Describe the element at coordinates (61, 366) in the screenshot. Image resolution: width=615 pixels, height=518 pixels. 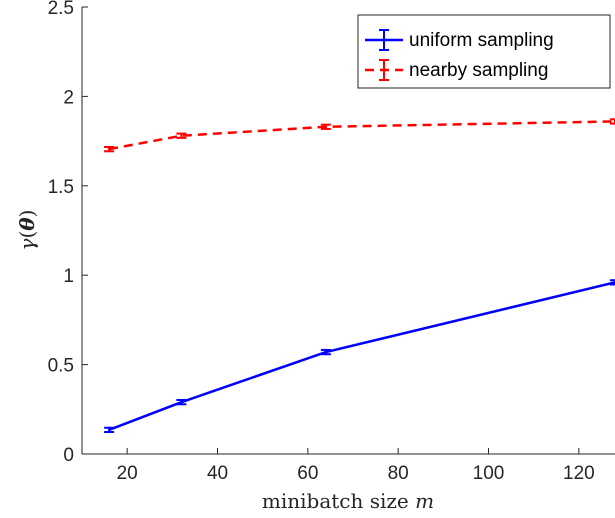
I see `y-tick-label: 0.5` at that location.